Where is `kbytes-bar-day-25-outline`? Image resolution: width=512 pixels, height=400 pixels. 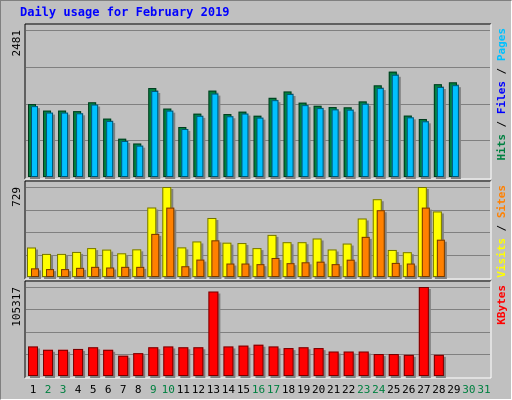 kbytes-bar-day-25-outline is located at coordinates (393, 365).